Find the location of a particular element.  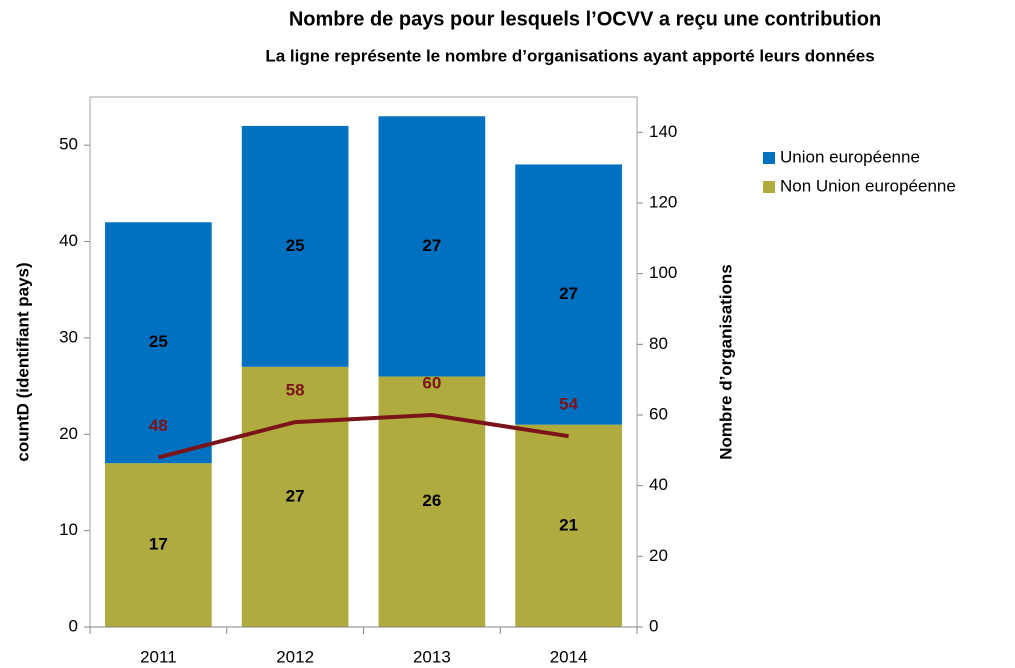

y-tick-label: 30 is located at coordinates (68, 336).